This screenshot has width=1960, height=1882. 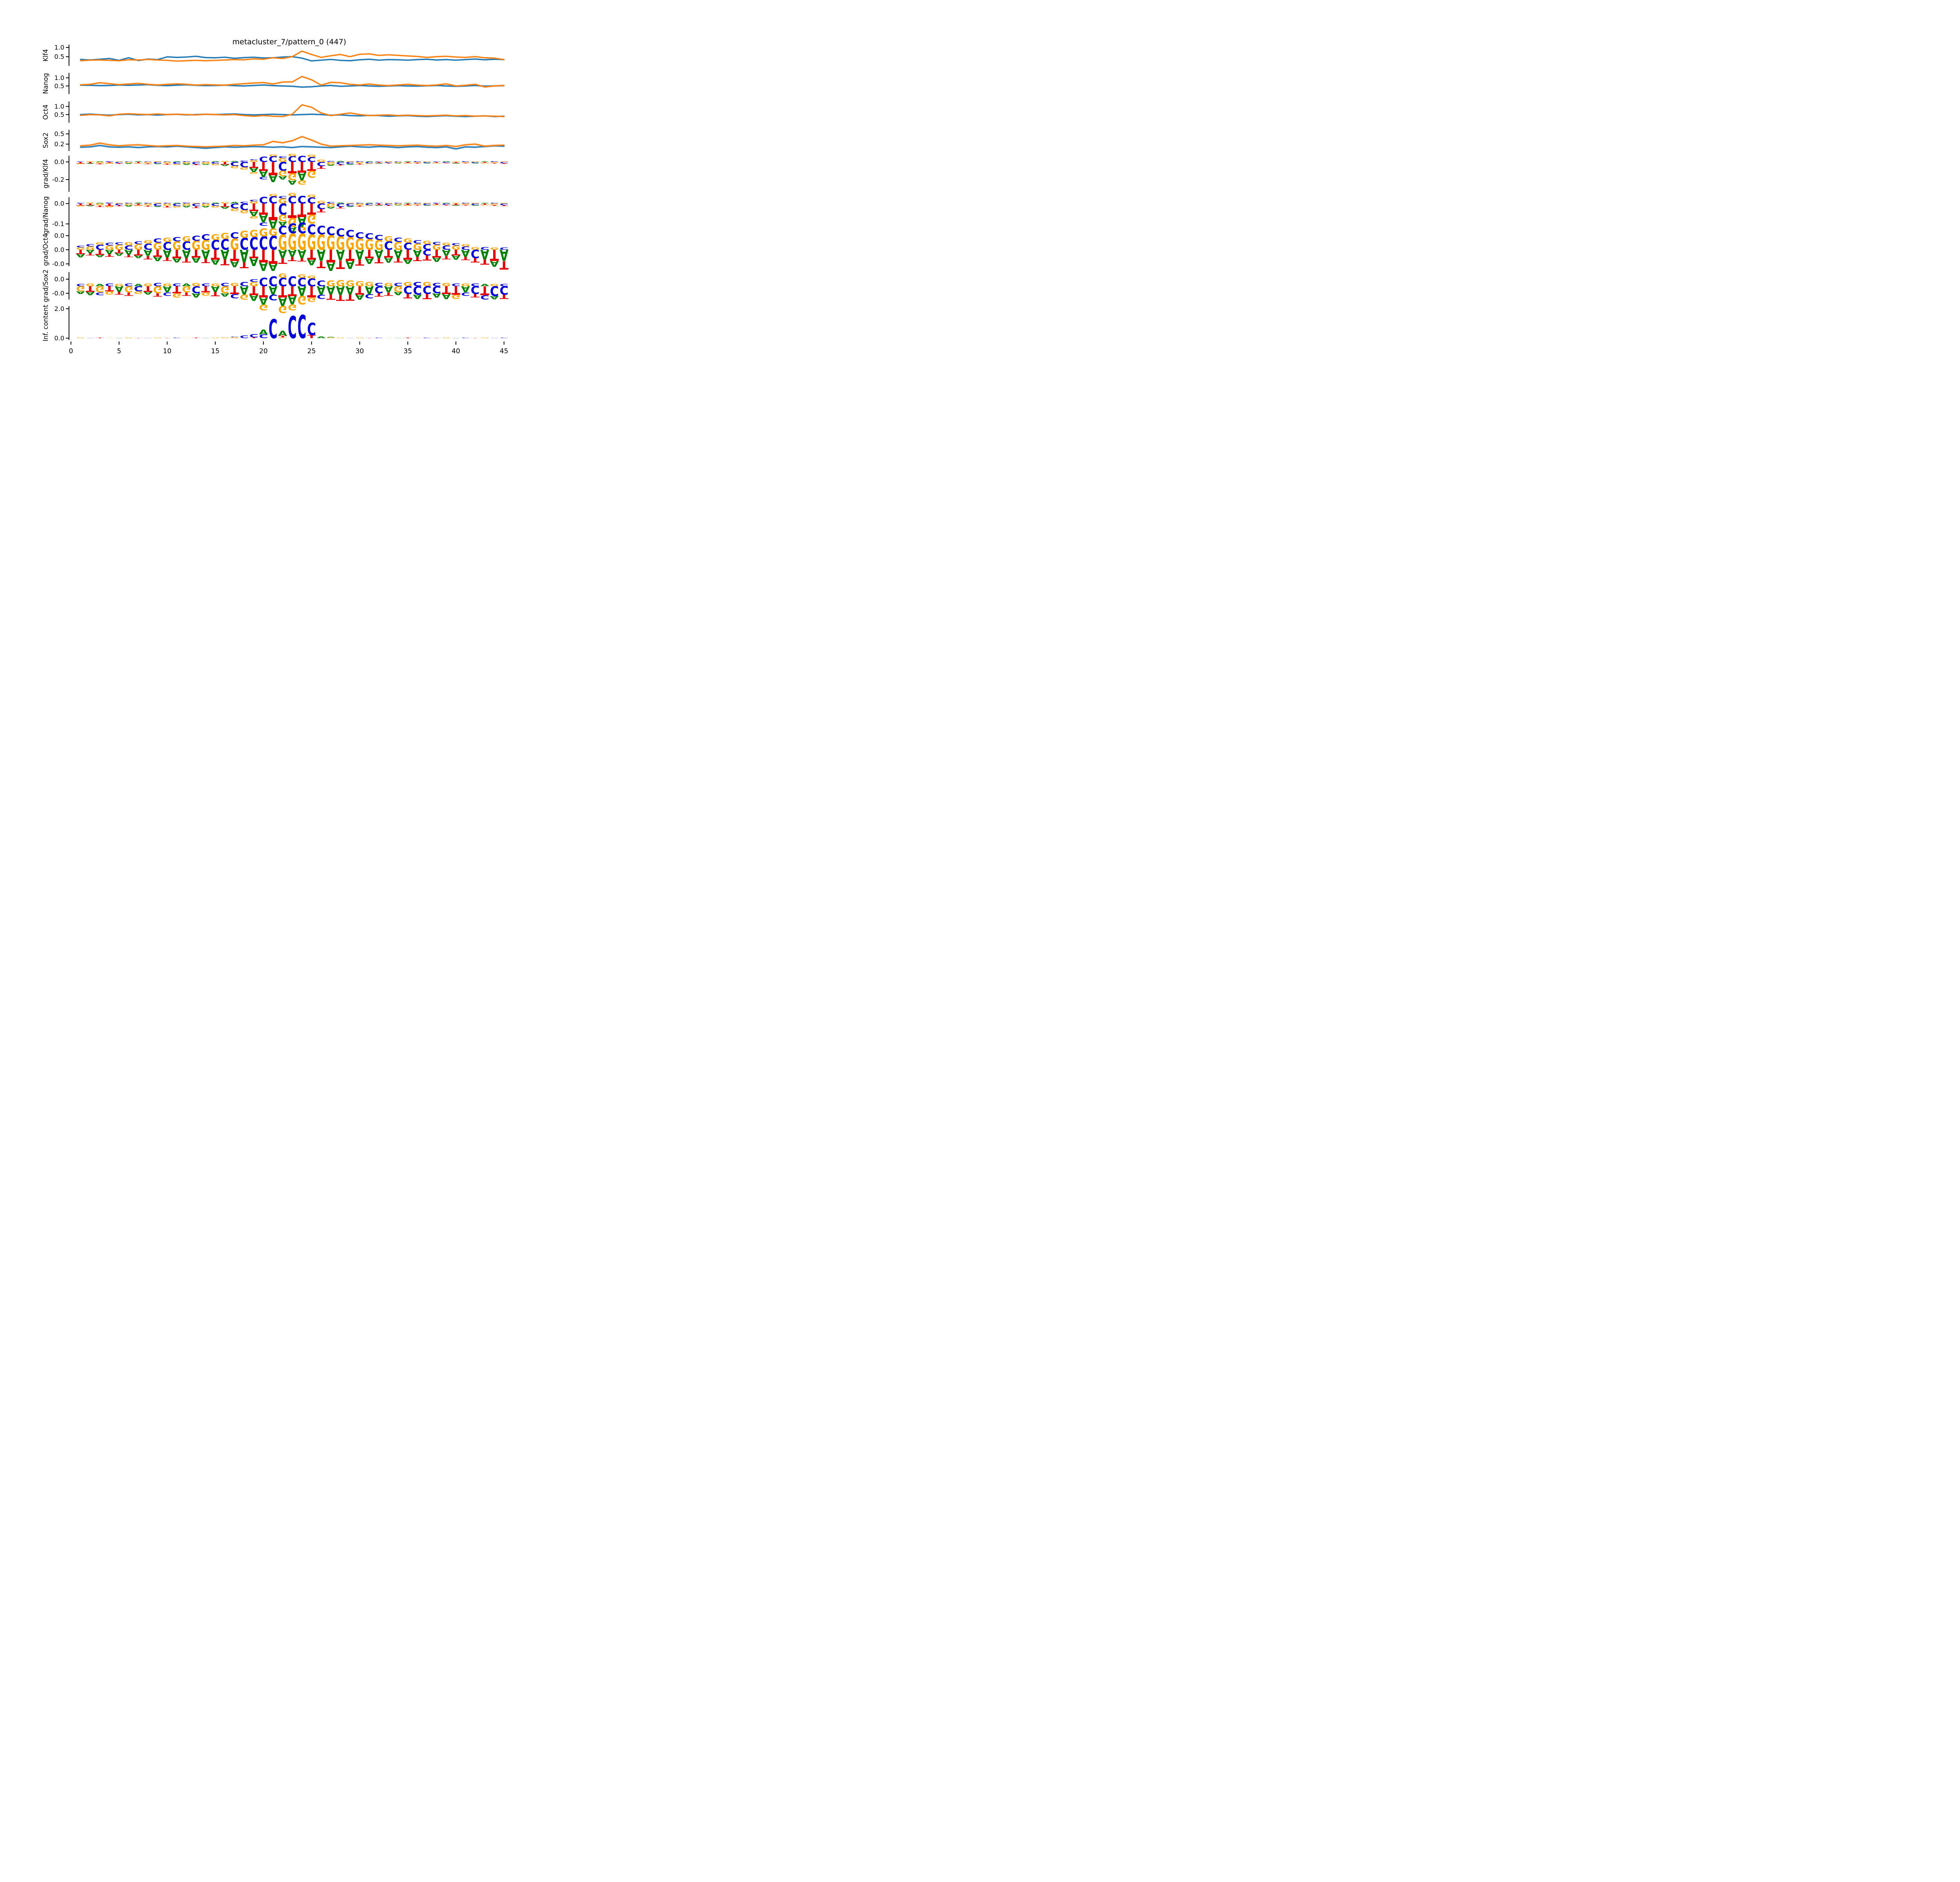 I want to click on y-axis-label: grad/Sox2, so click(x=45, y=285).